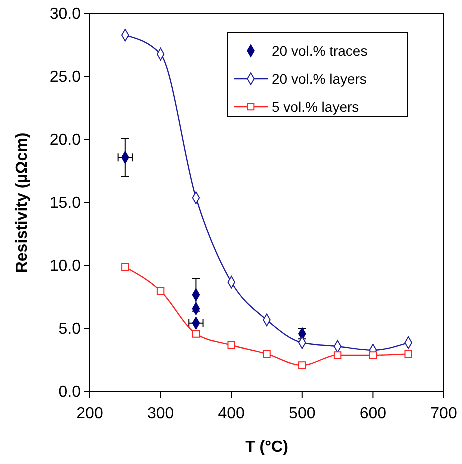 The width and height of the screenshot is (462, 464). I want to click on y-tick-label: 0.0, so click(70, 393).